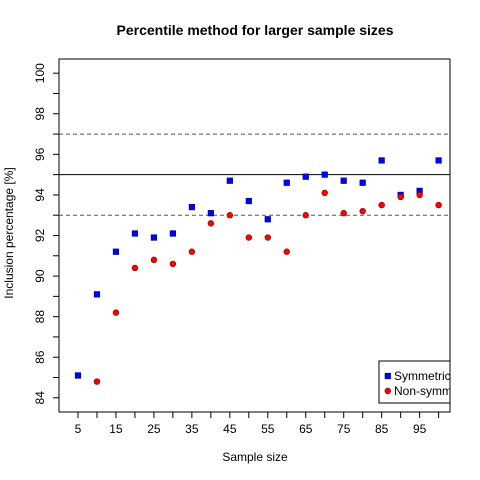  I want to click on y-axis-label: Inclusion percentage [%], so click(9, 232).